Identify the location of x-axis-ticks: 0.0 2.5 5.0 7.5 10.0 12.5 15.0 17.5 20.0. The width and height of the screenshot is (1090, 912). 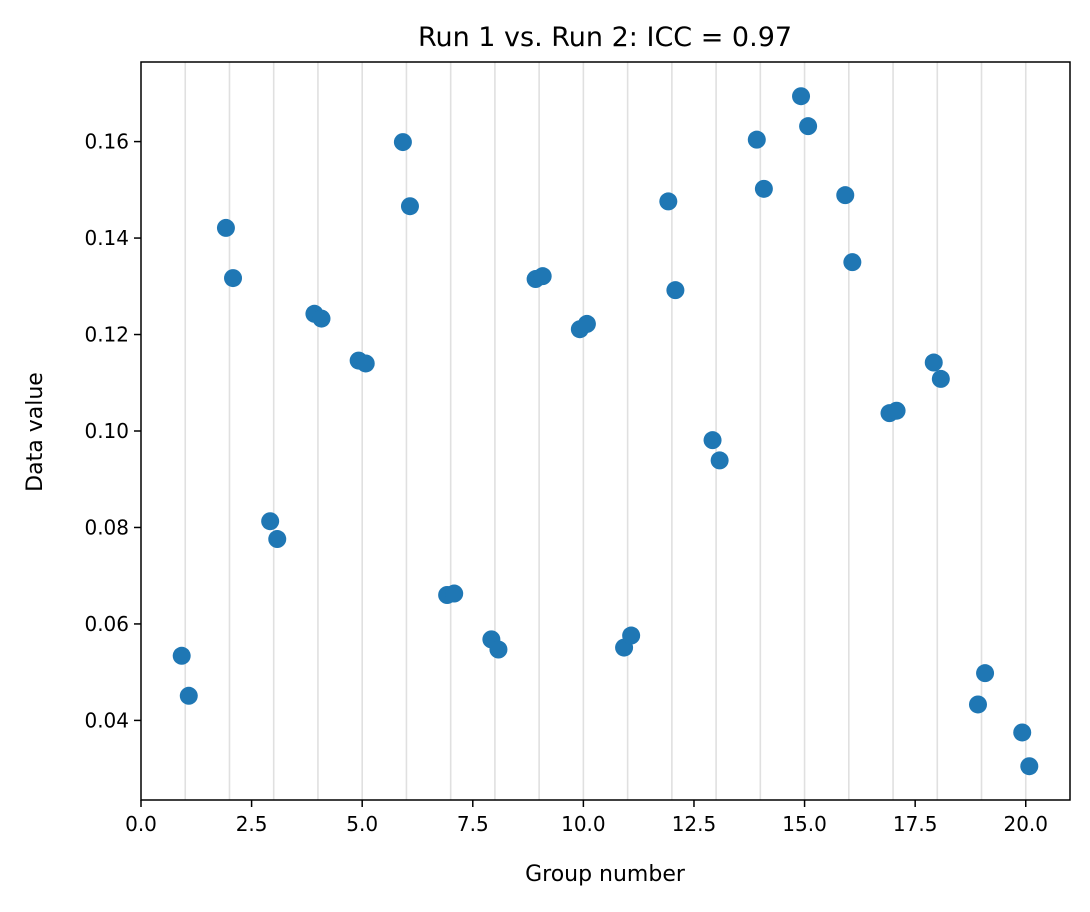
(586, 818).